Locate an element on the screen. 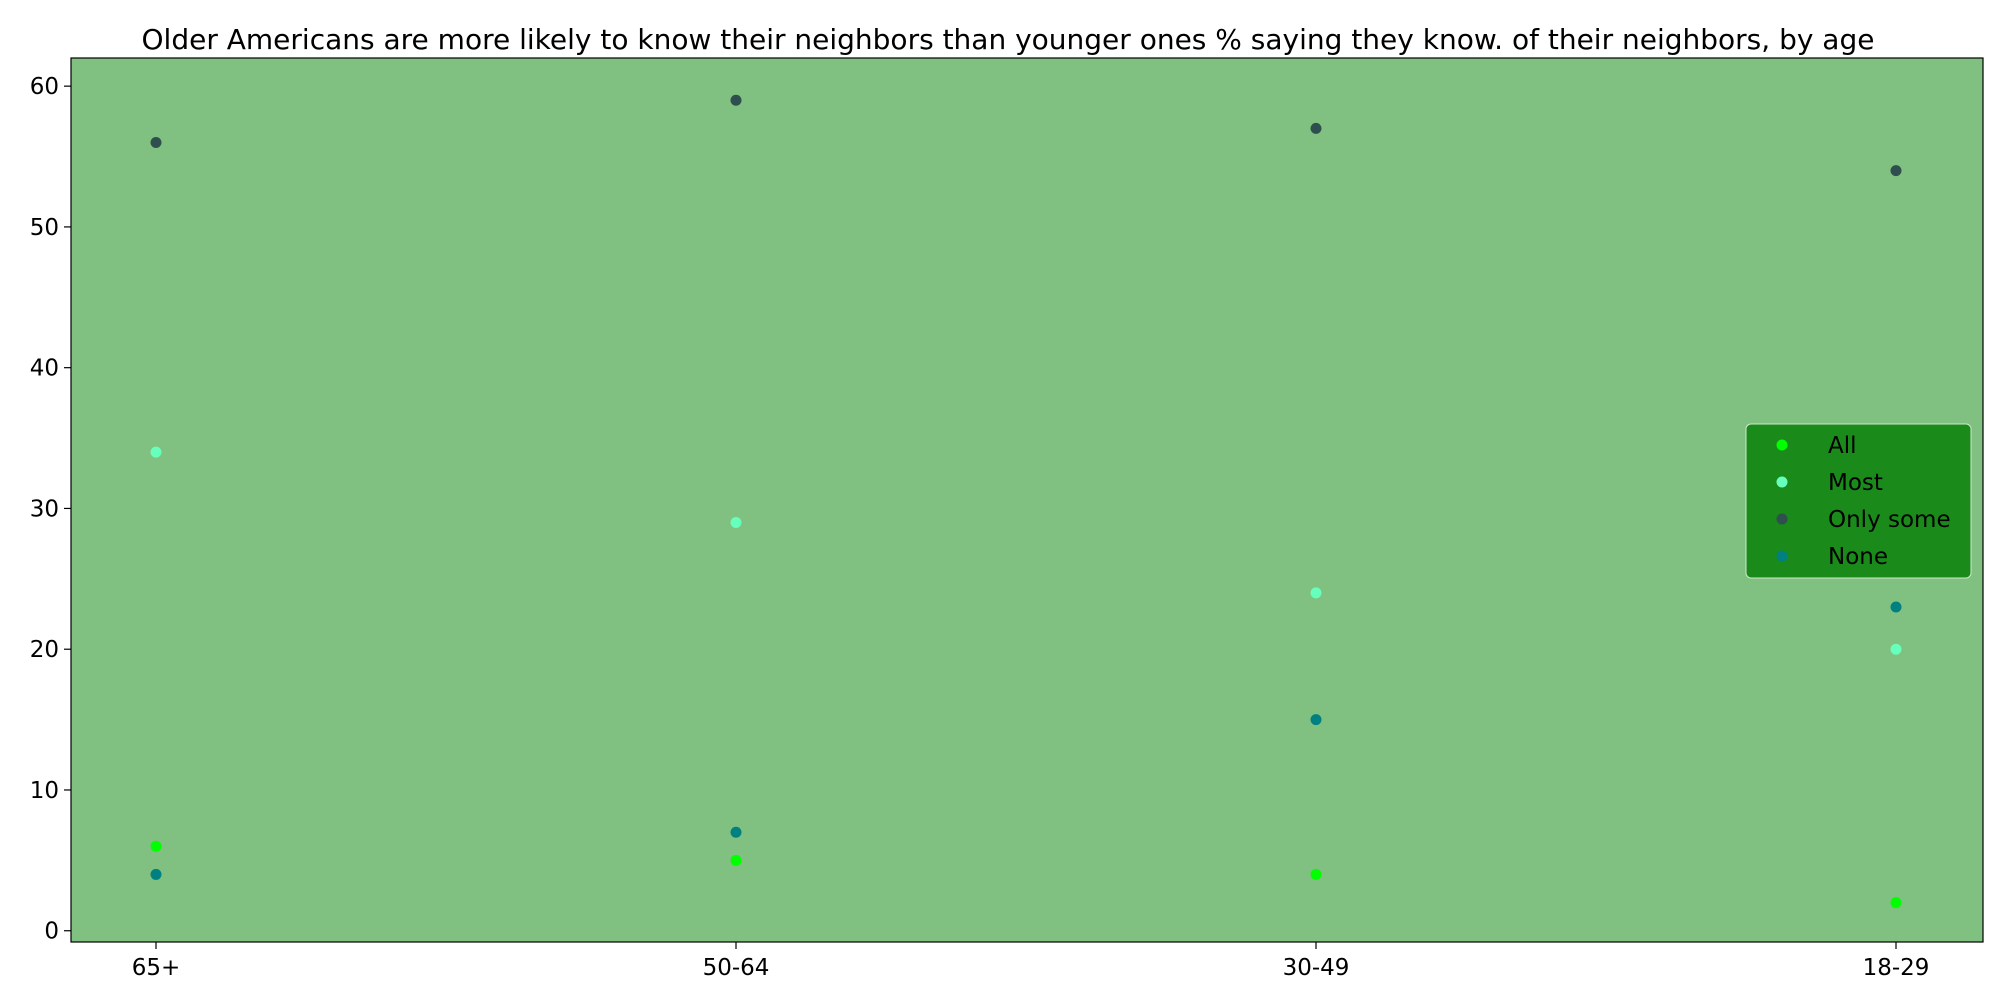  x-tick-label: 30-49 is located at coordinates (1316, 968).